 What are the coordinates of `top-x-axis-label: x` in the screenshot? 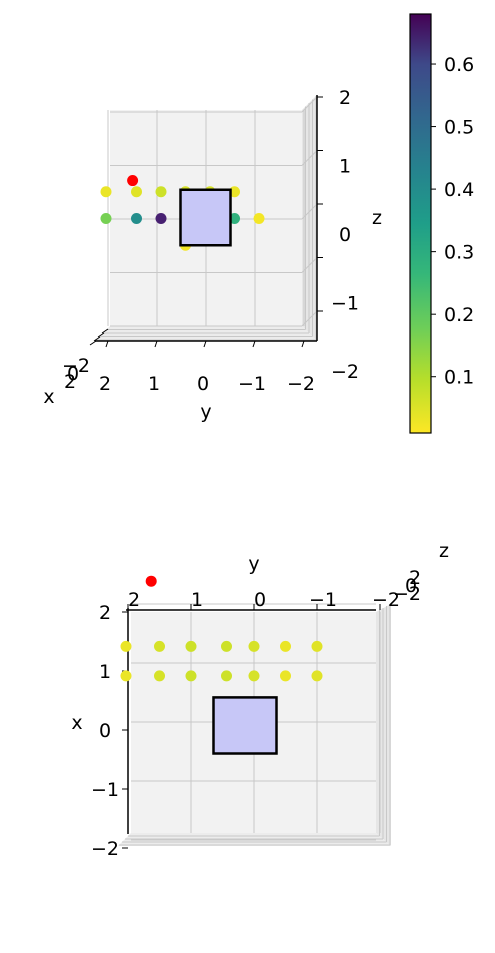 It's located at (48, 397).